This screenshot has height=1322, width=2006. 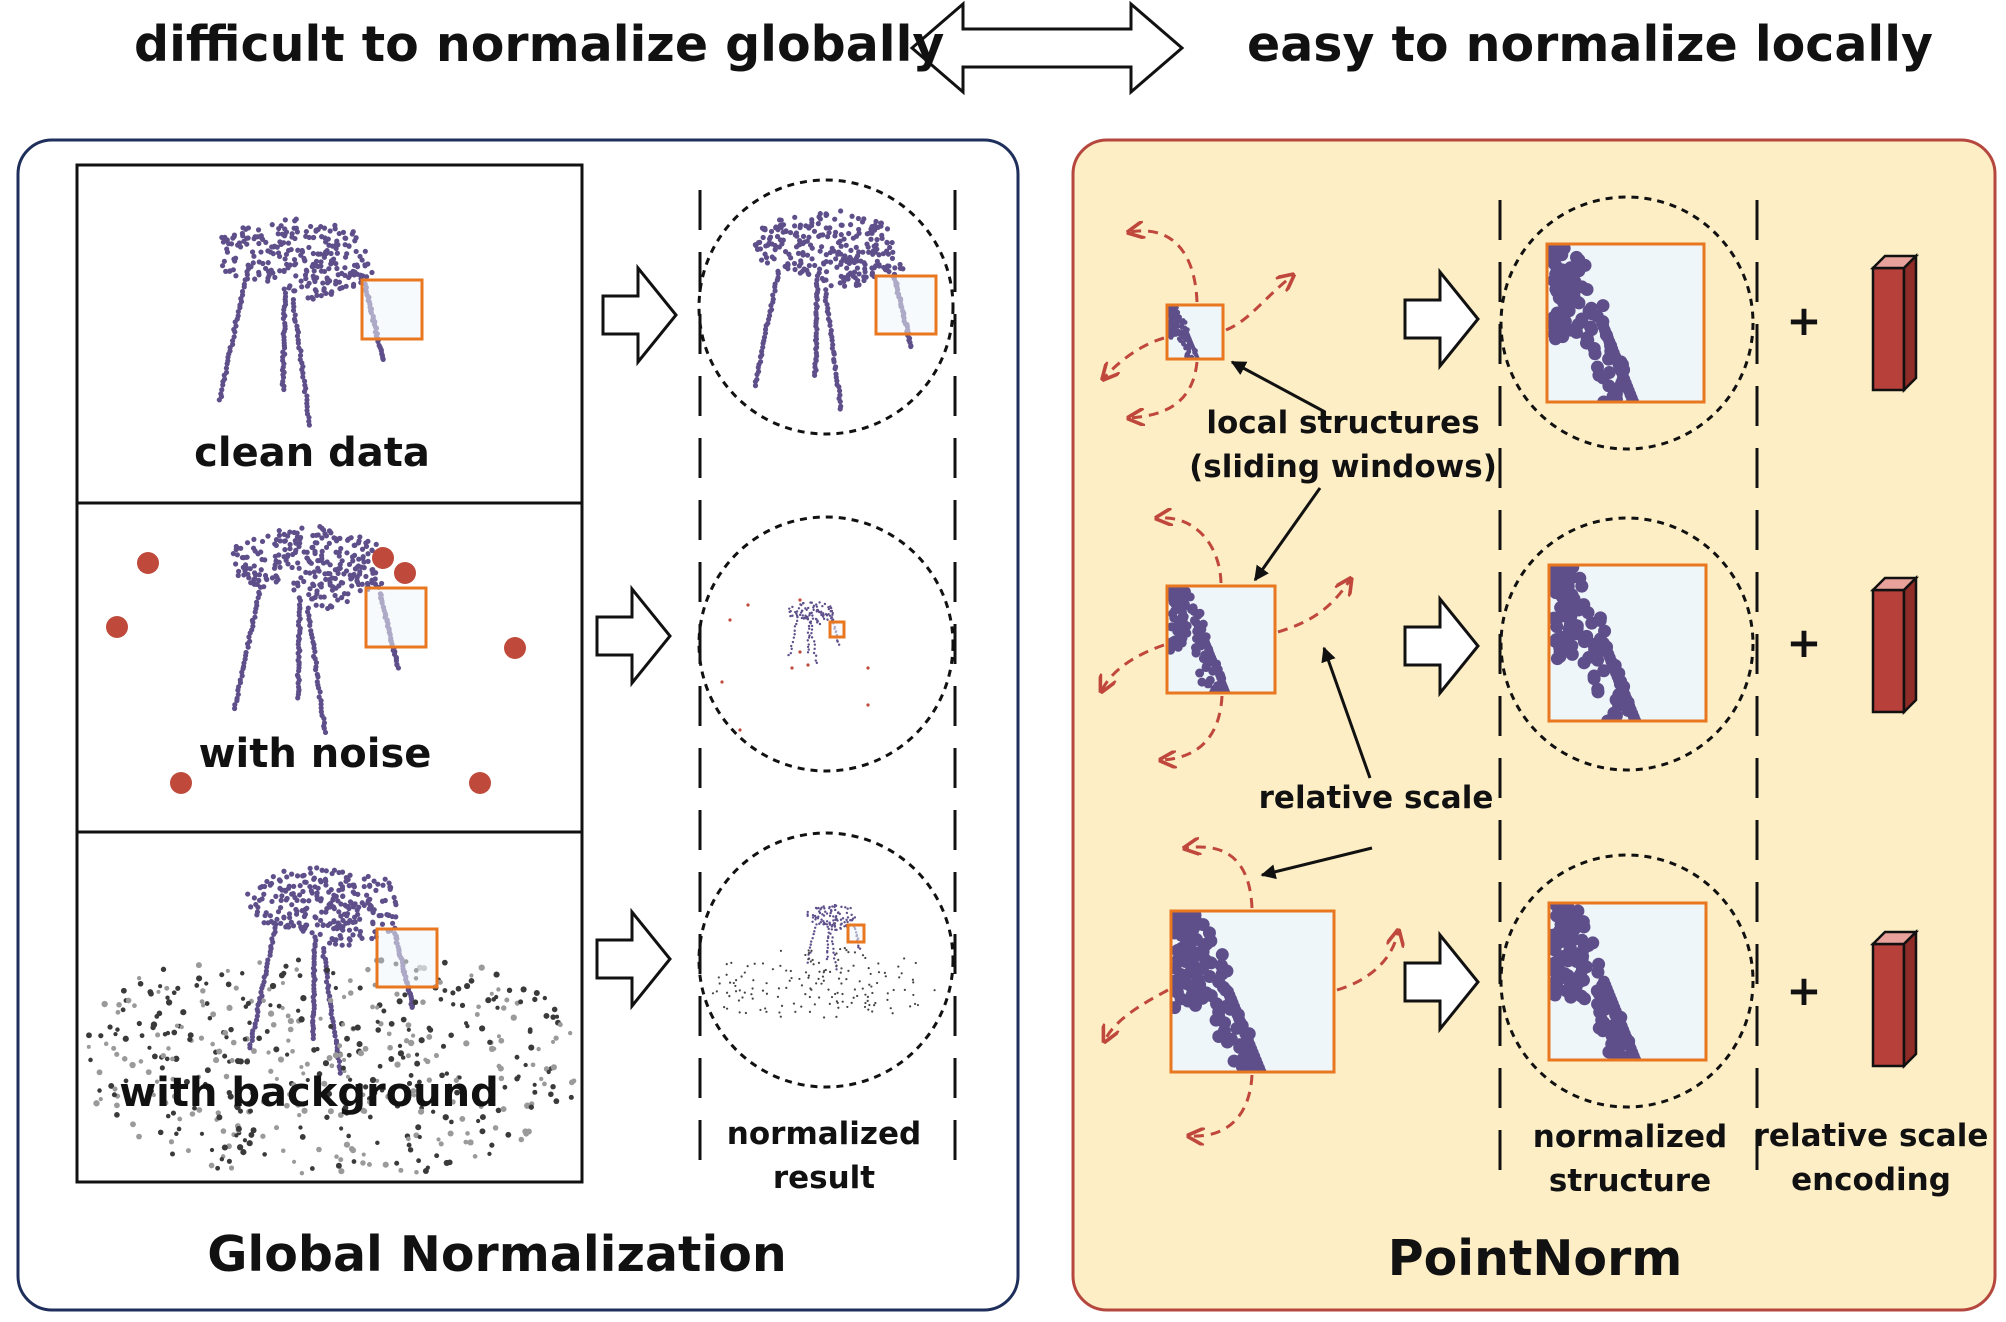 I want to click on annotation-local-structures: local structures (sliding windows), so click(x=1343, y=445).